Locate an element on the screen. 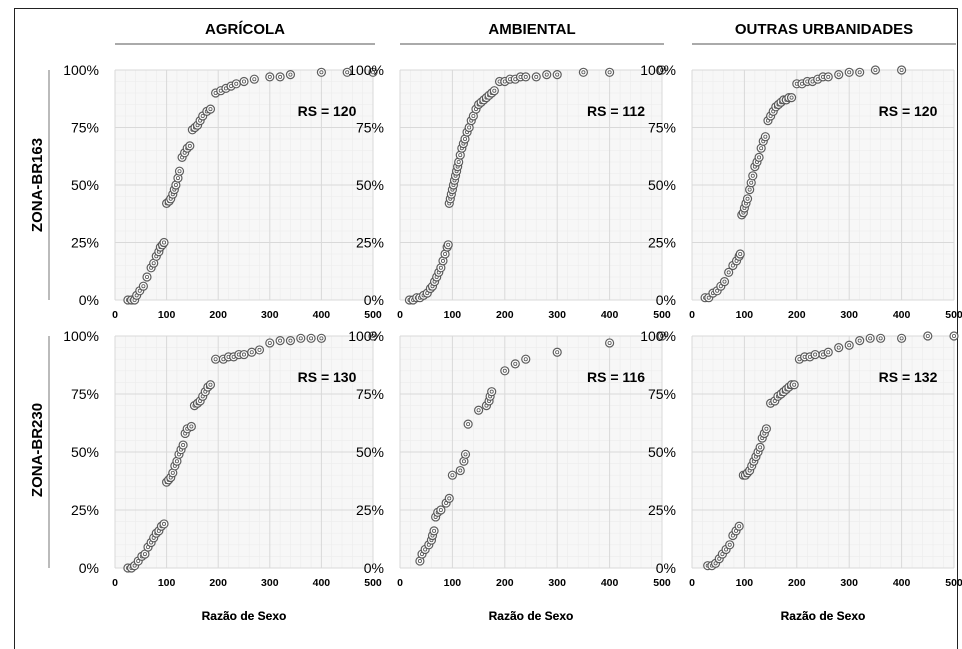  y-tick-label: 75% is located at coordinates (662, 128).